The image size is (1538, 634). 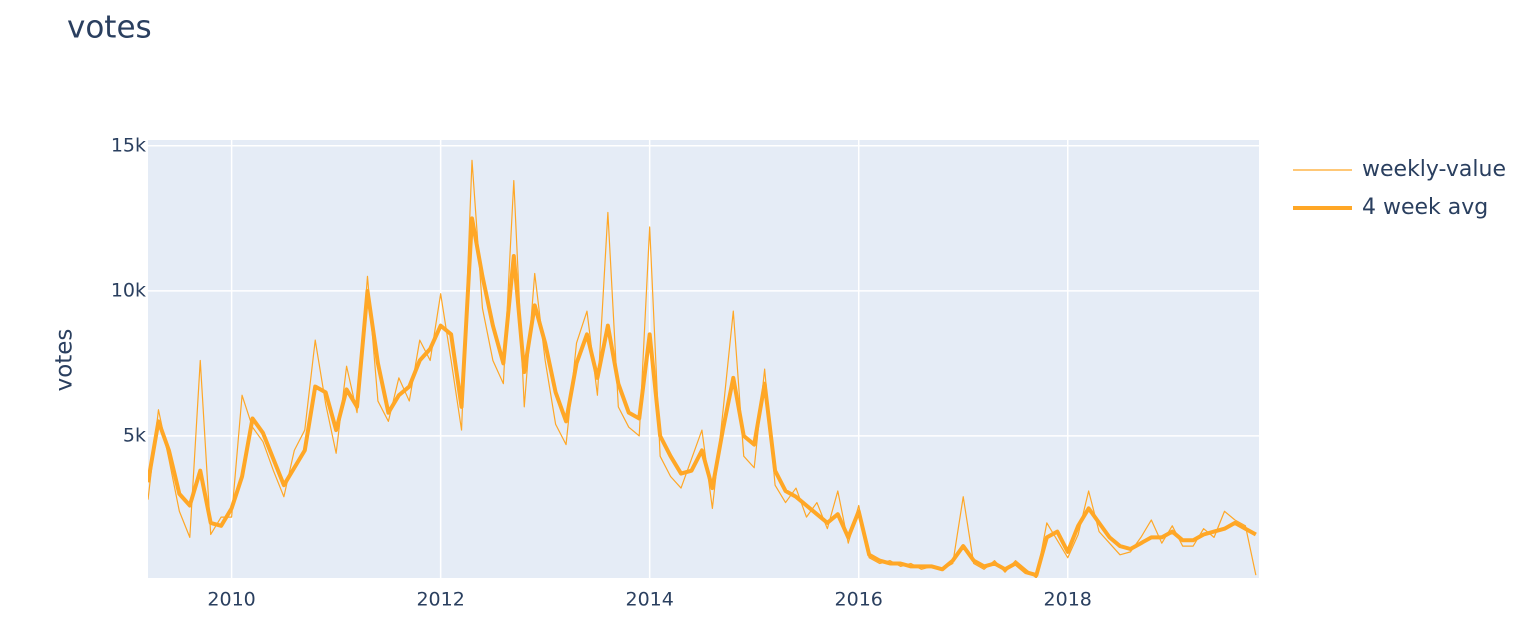 What do you see at coordinates (440, 600) in the screenshot?
I see `x-tick-label: 2012` at bounding box center [440, 600].